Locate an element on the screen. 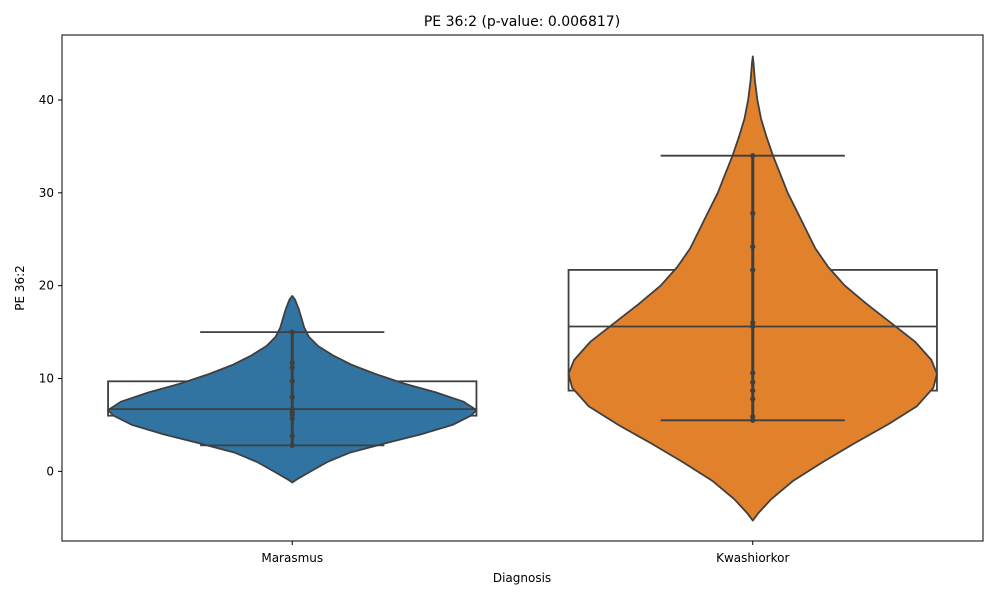 The width and height of the screenshot is (1000, 600). y-tick-label: 30 is located at coordinates (46, 193).